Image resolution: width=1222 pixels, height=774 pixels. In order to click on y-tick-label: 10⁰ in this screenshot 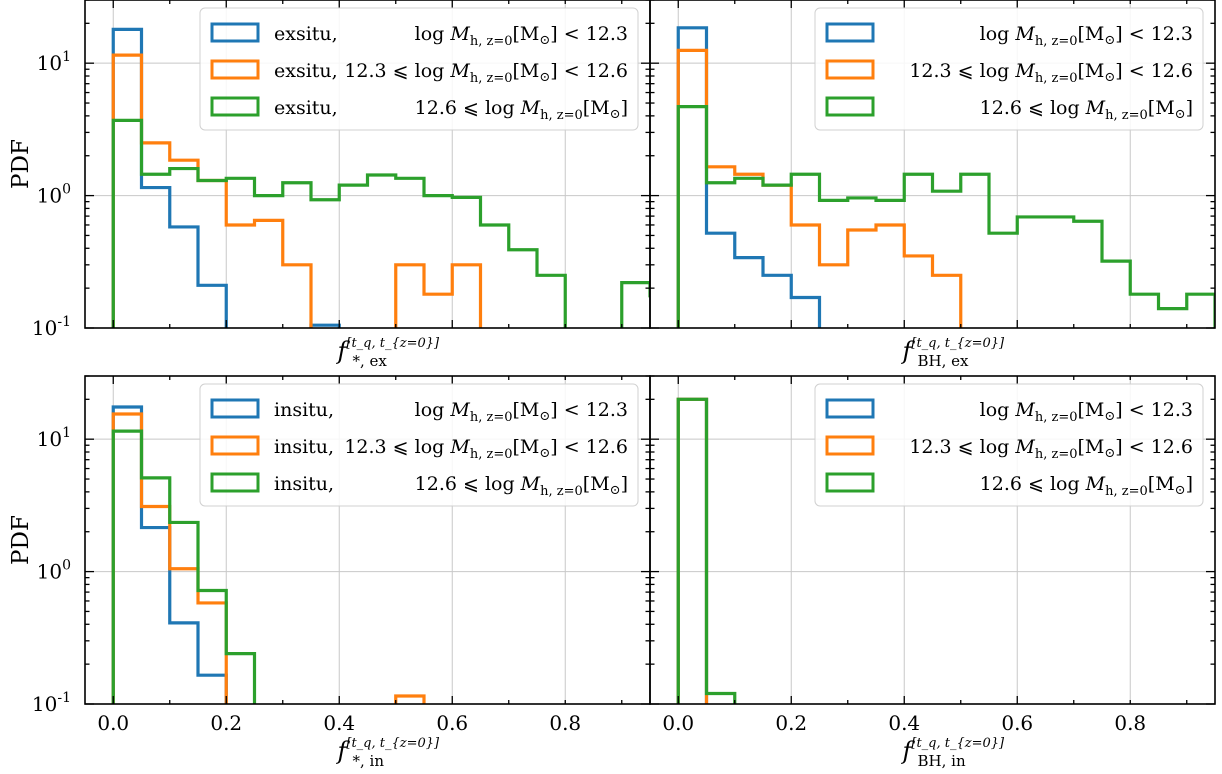, I will do `click(54, 195)`.